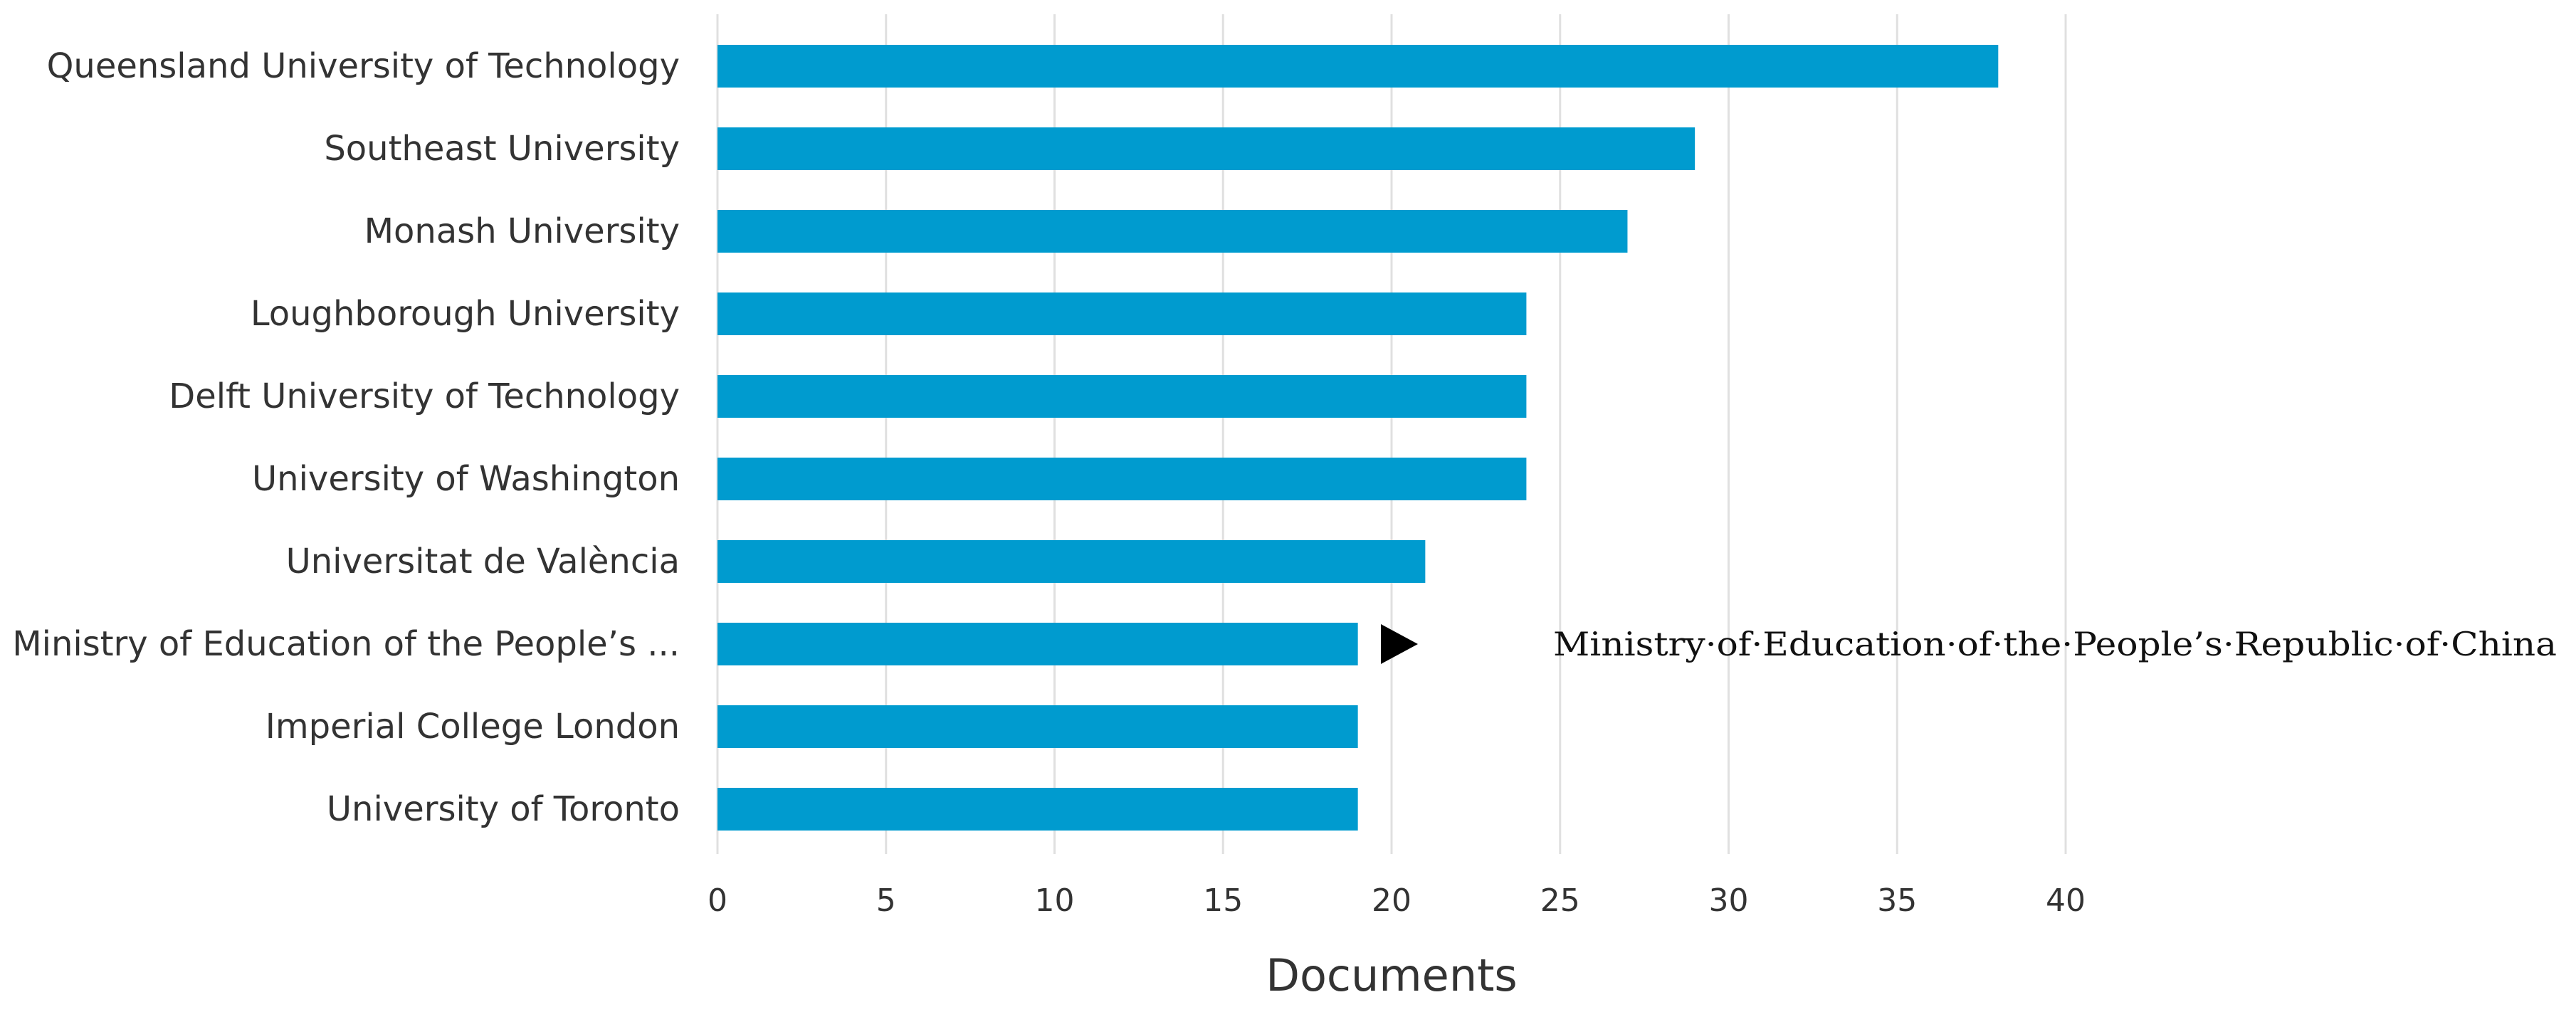  I want to click on category-label: Monash University, so click(522, 231).